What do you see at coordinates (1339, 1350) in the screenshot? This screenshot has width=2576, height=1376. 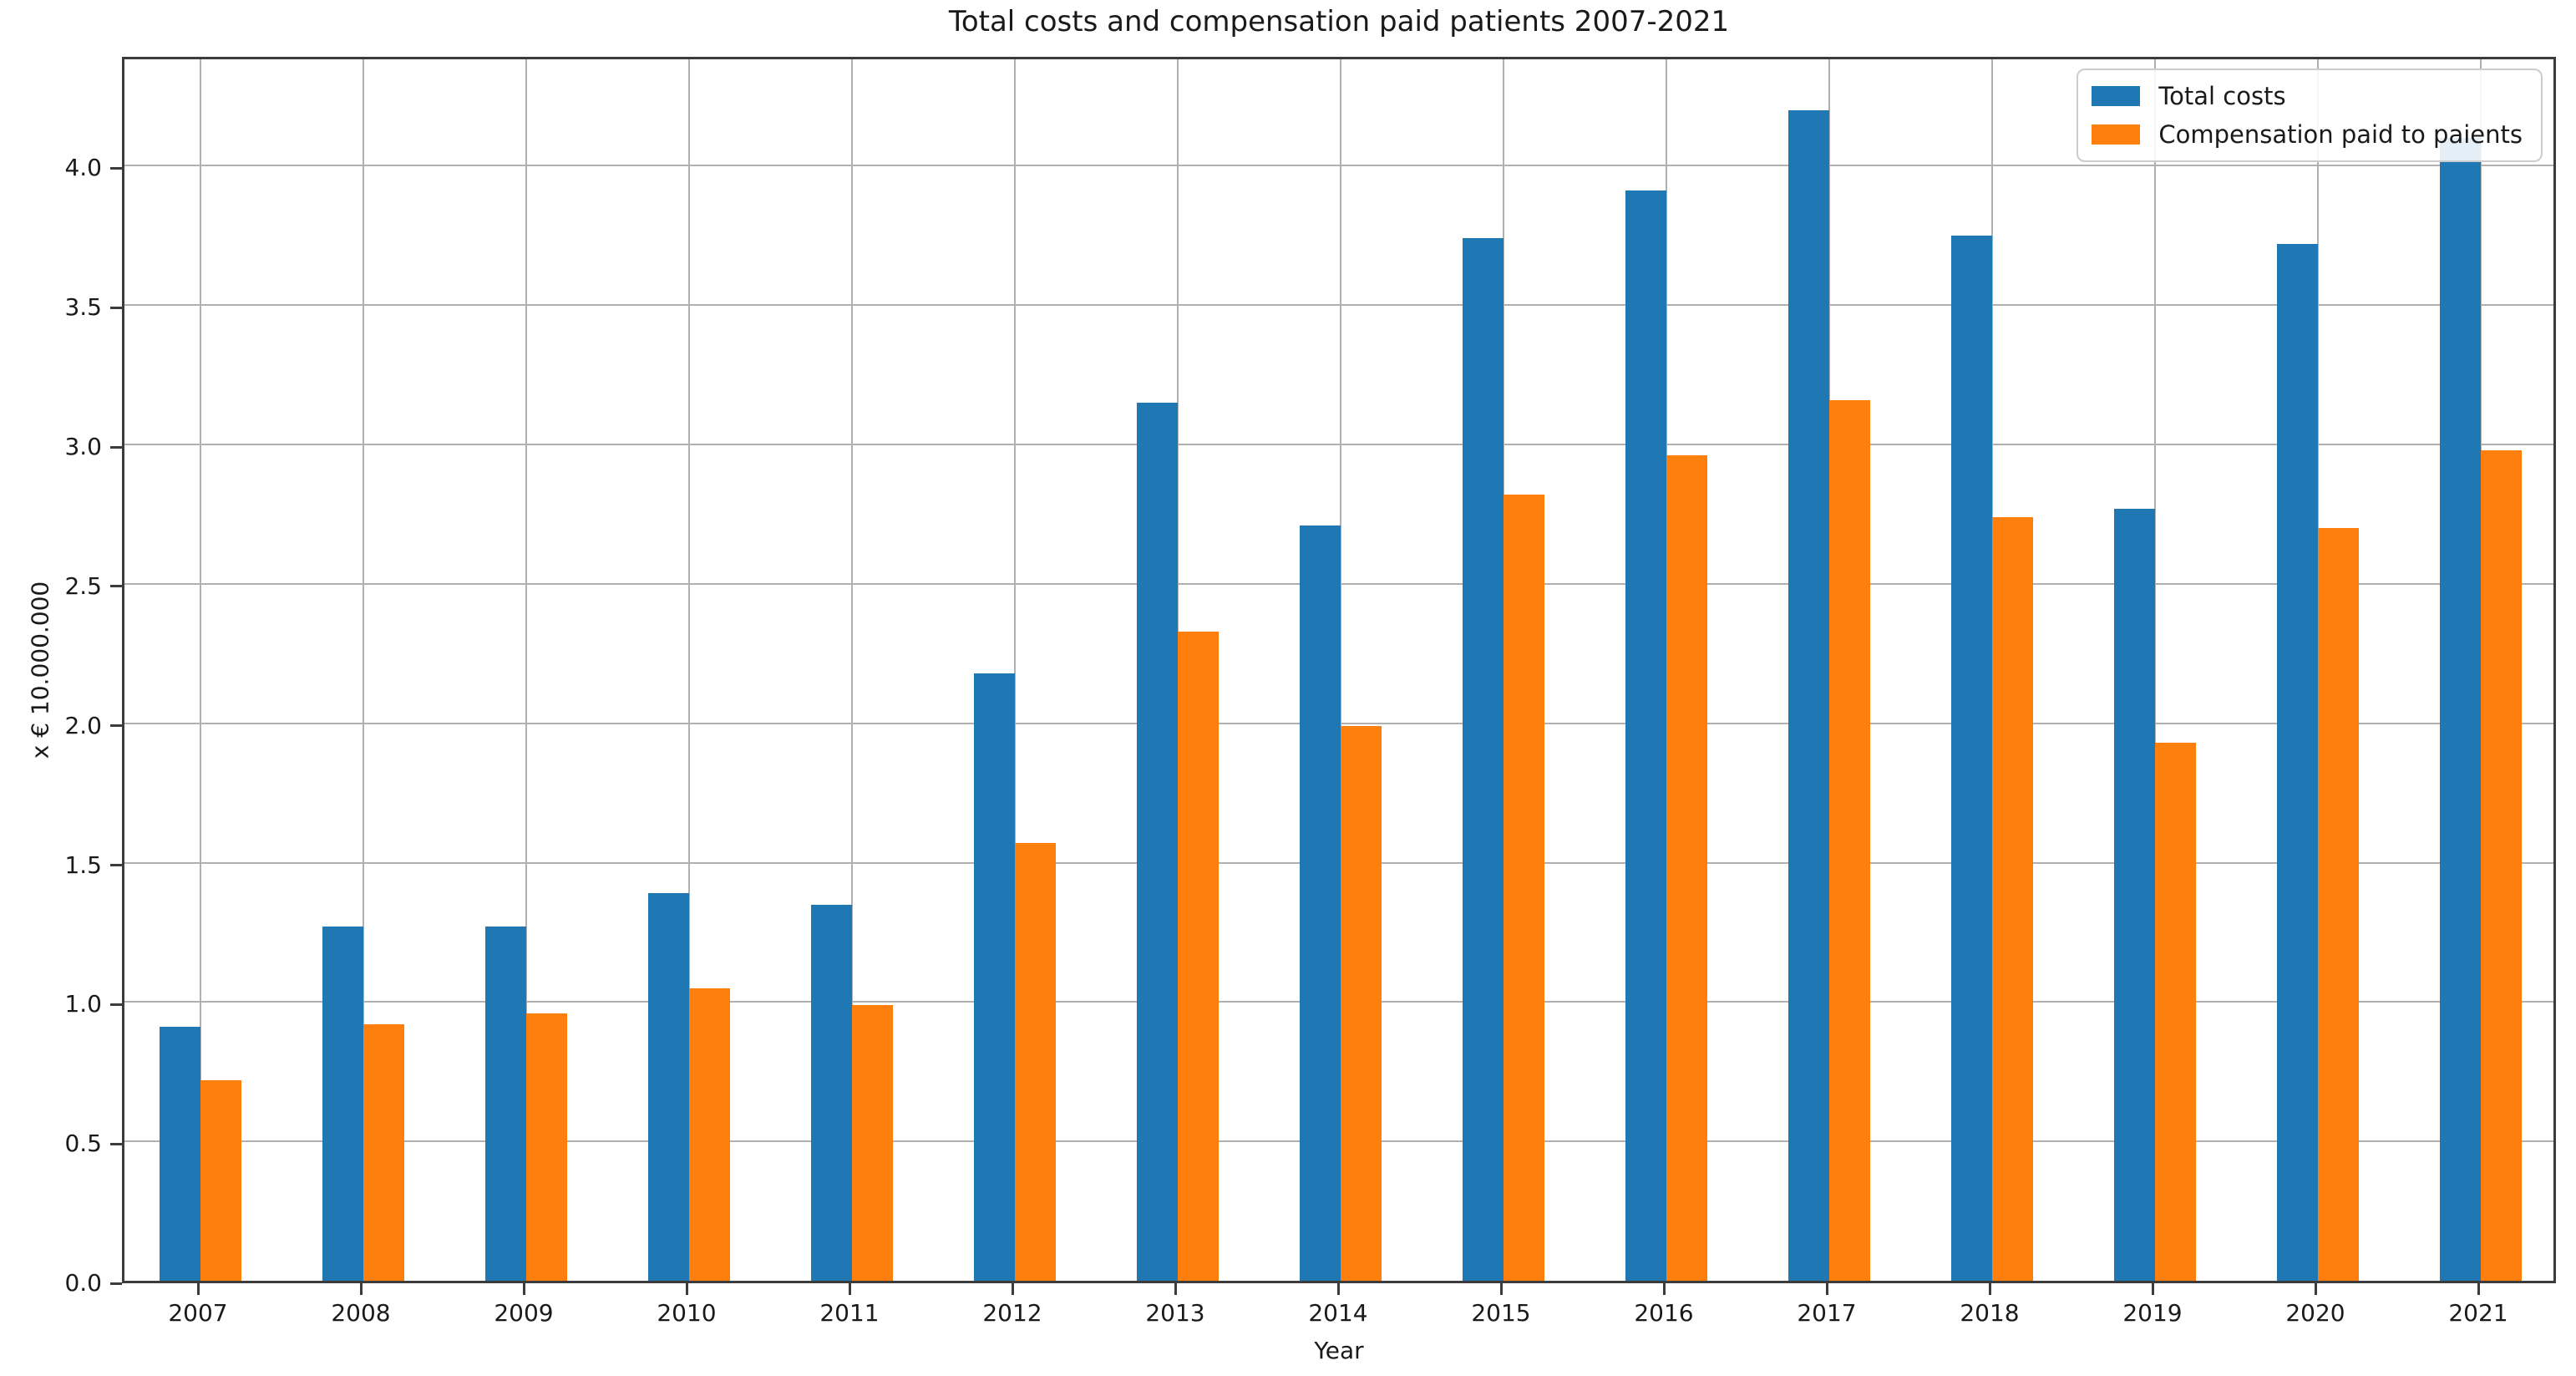 I see `x-axis-label: Year` at bounding box center [1339, 1350].